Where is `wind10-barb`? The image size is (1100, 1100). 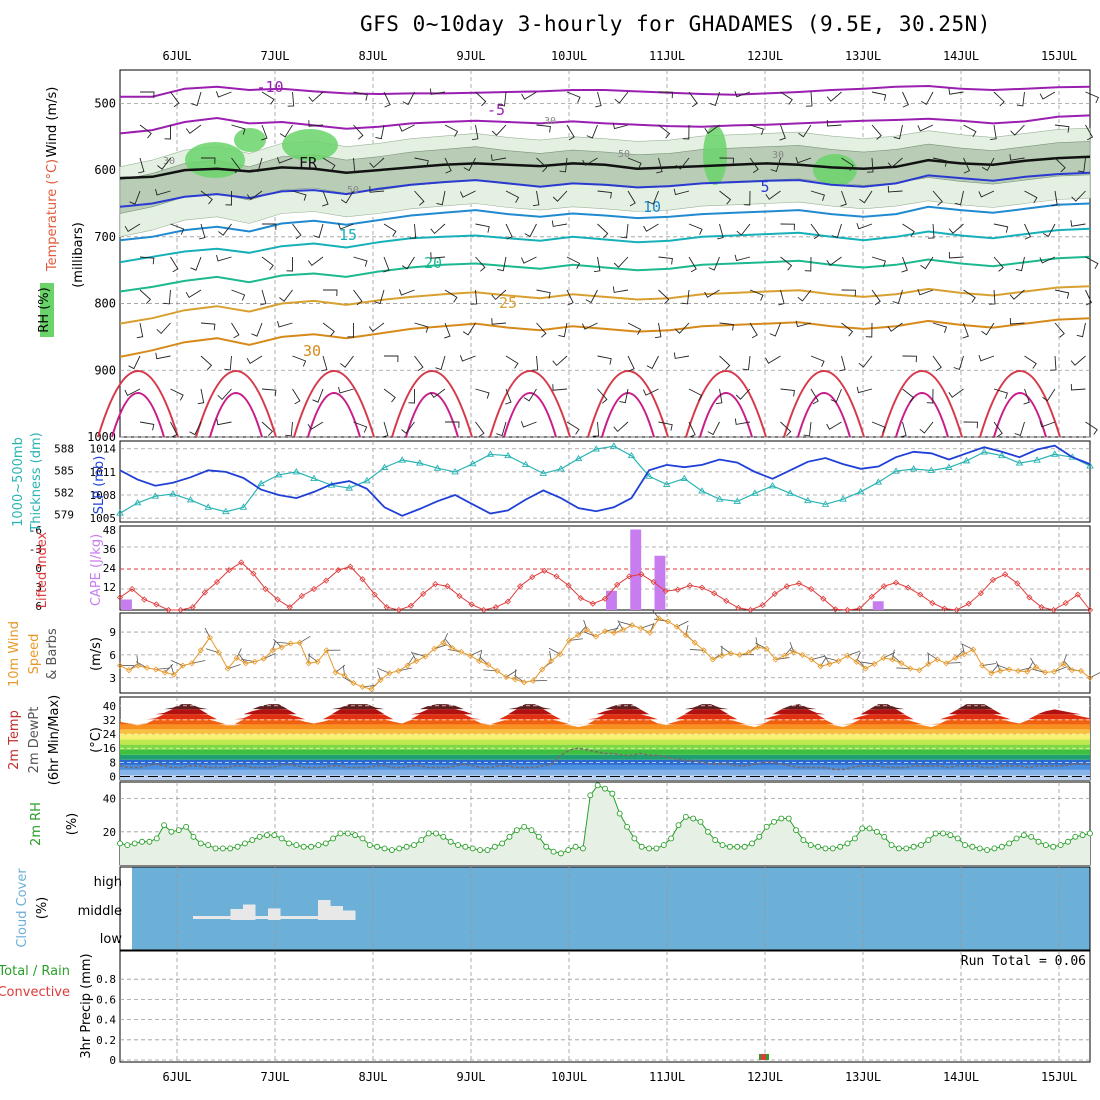 wind10-barb is located at coordinates (550, 656).